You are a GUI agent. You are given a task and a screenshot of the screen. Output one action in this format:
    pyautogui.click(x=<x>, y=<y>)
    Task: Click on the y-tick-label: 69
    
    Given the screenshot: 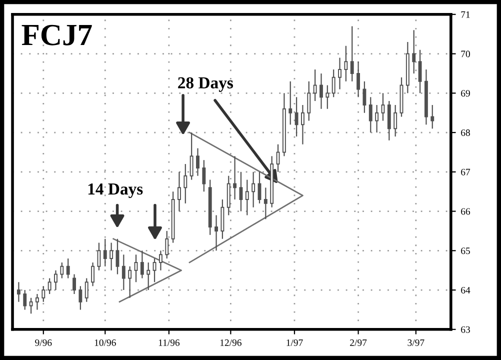 What is the action you would take?
    pyautogui.click(x=465, y=93)
    